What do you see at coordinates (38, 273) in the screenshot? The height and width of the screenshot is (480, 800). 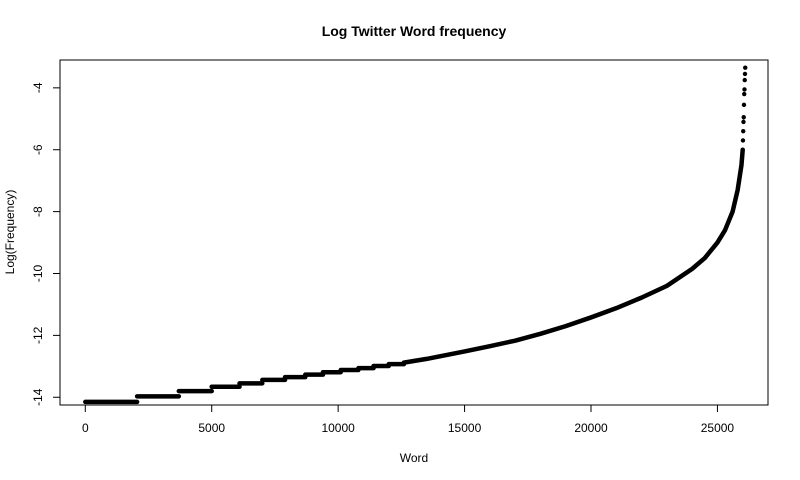 I see `y-tick-label: -10` at bounding box center [38, 273].